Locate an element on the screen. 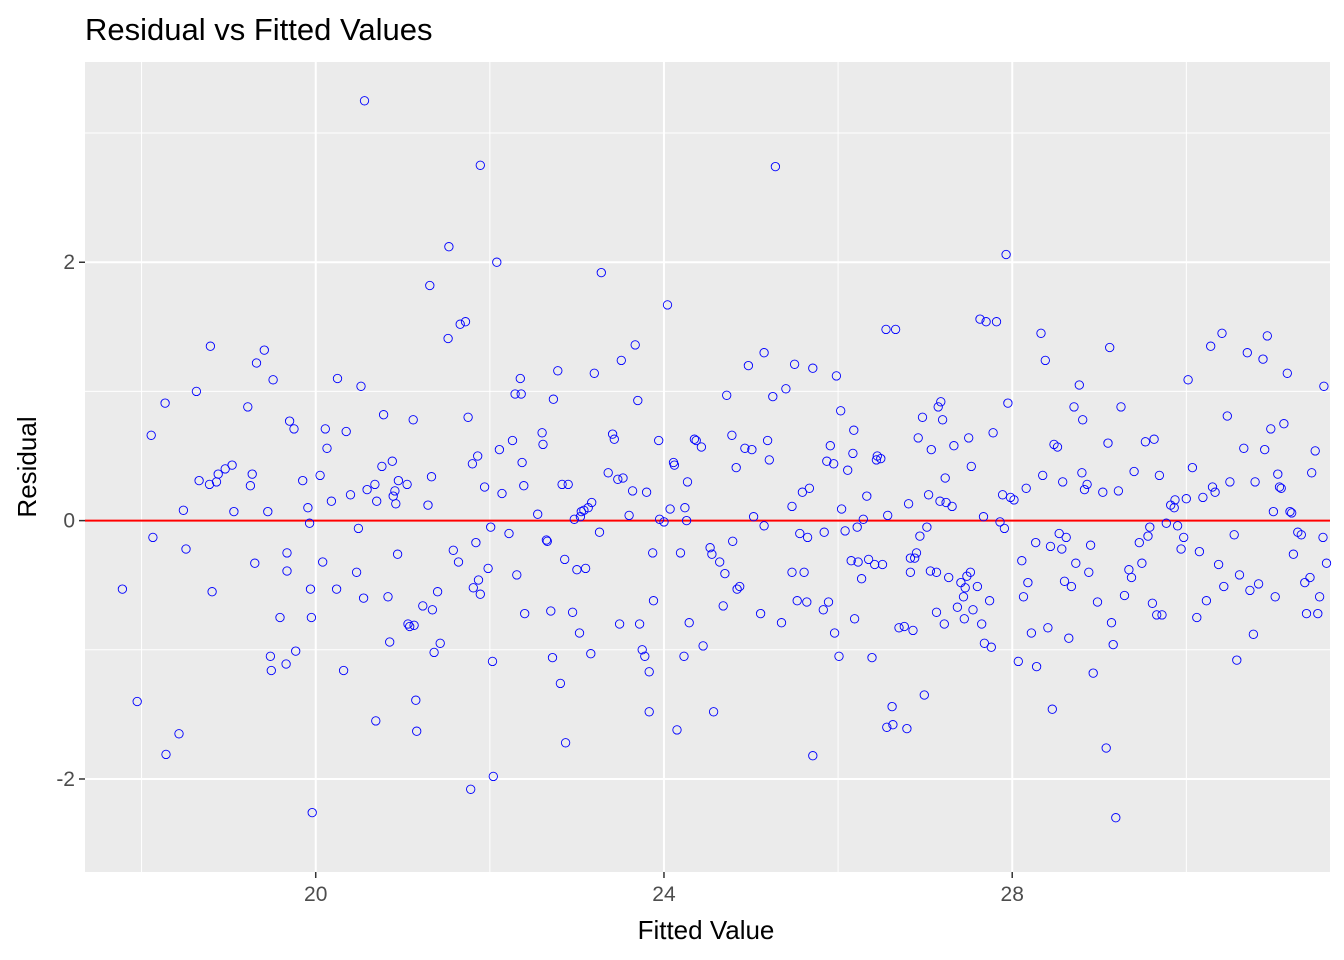 The width and height of the screenshot is (1344, 960). x-tick-label: 24 is located at coordinates (664, 894).